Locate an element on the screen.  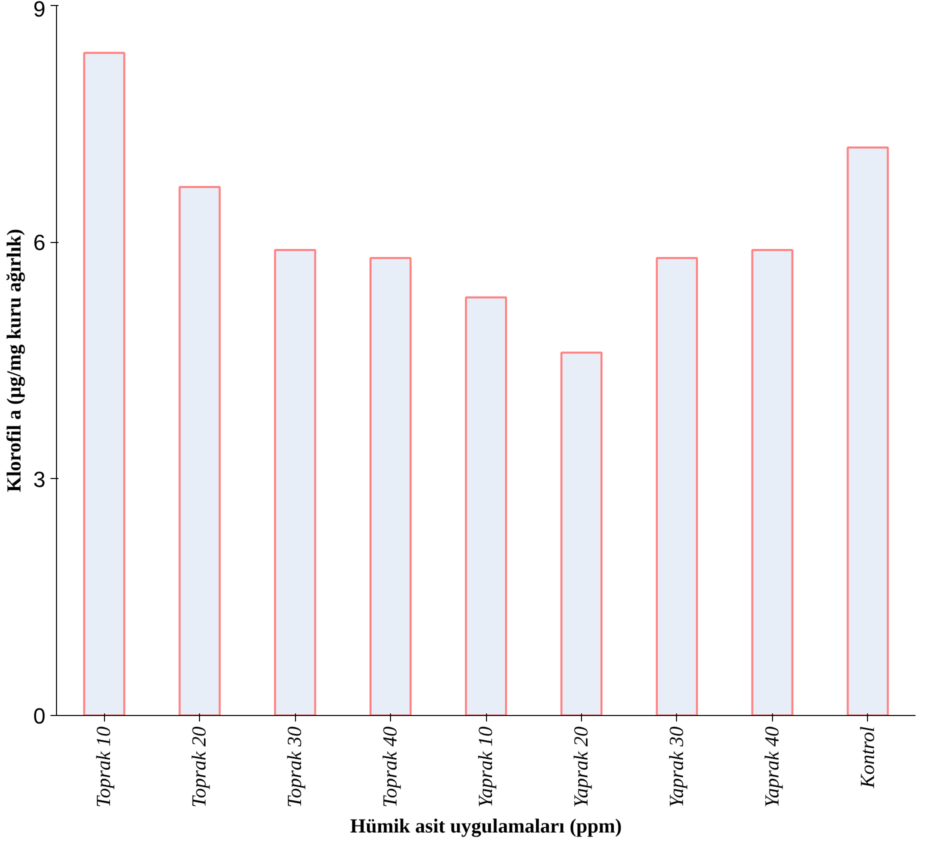
x-tick-label: Kontrol is located at coordinates (867, 757).